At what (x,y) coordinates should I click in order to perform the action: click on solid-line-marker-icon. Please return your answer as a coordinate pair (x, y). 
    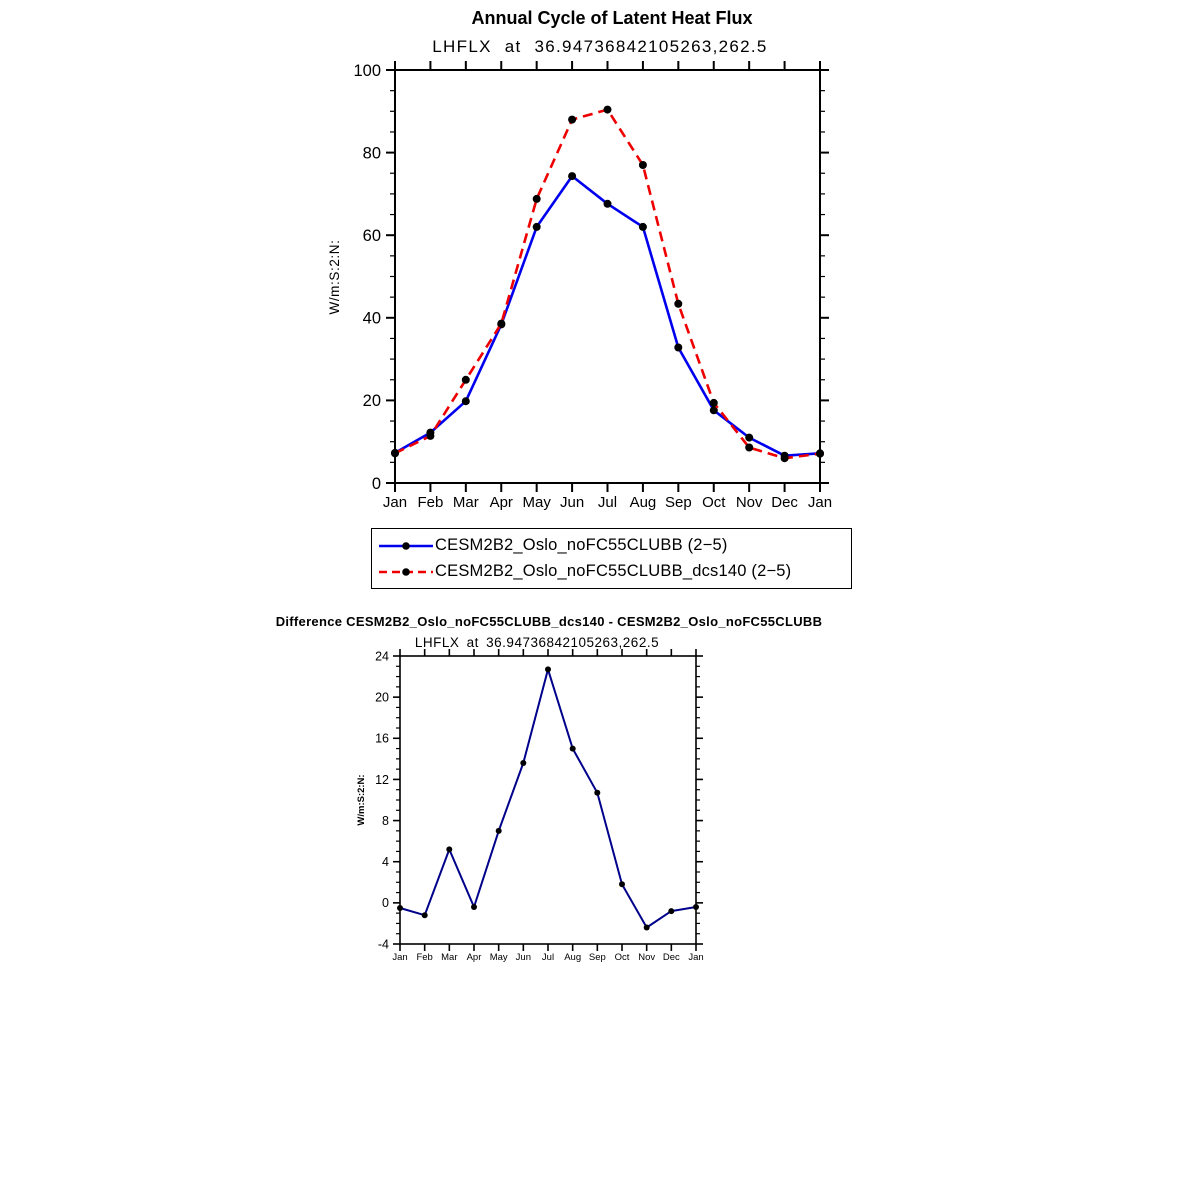
    Looking at the image, I should click on (406, 545).